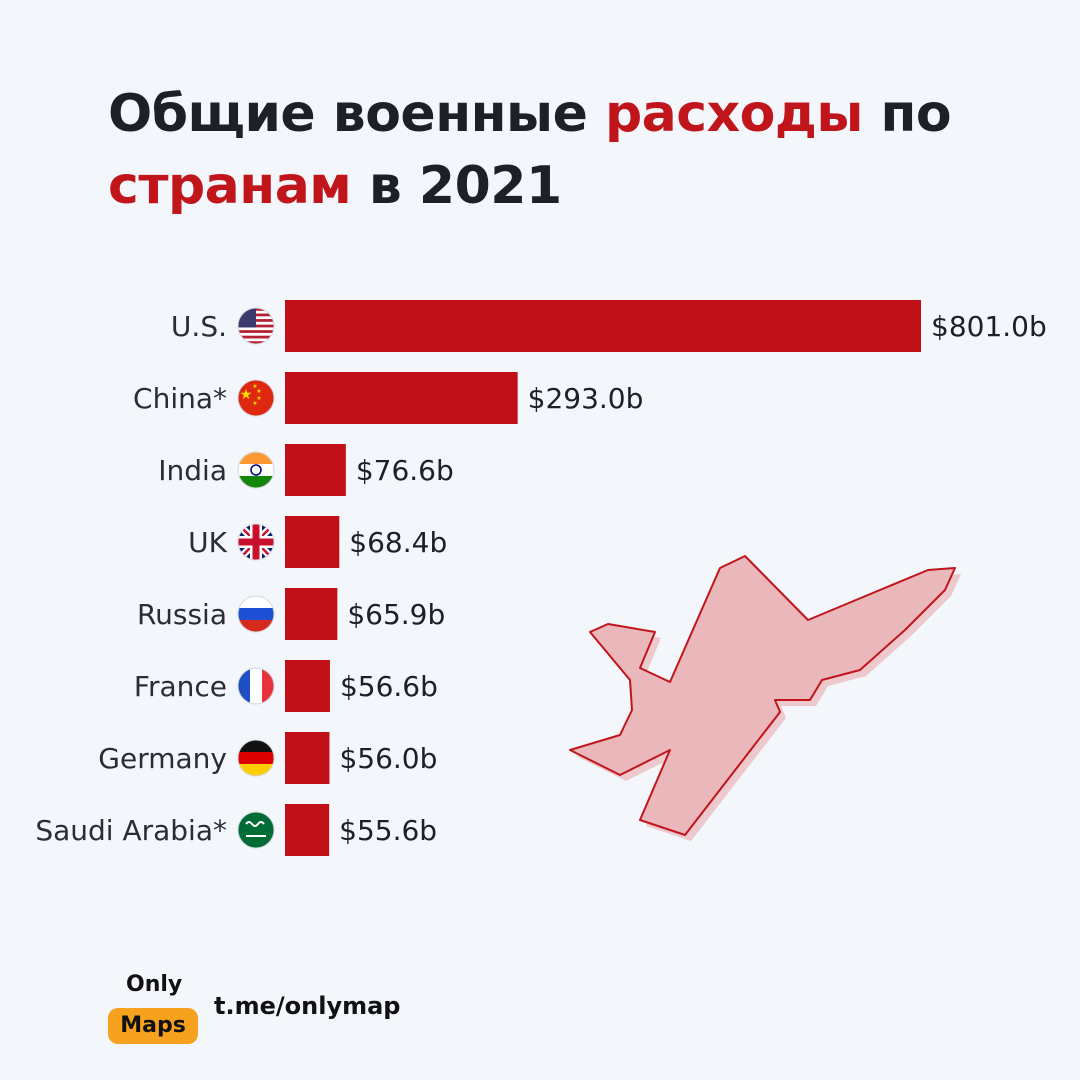  Describe the element at coordinates (256, 470) in the screenshot. I see `india-flag-icon` at that location.